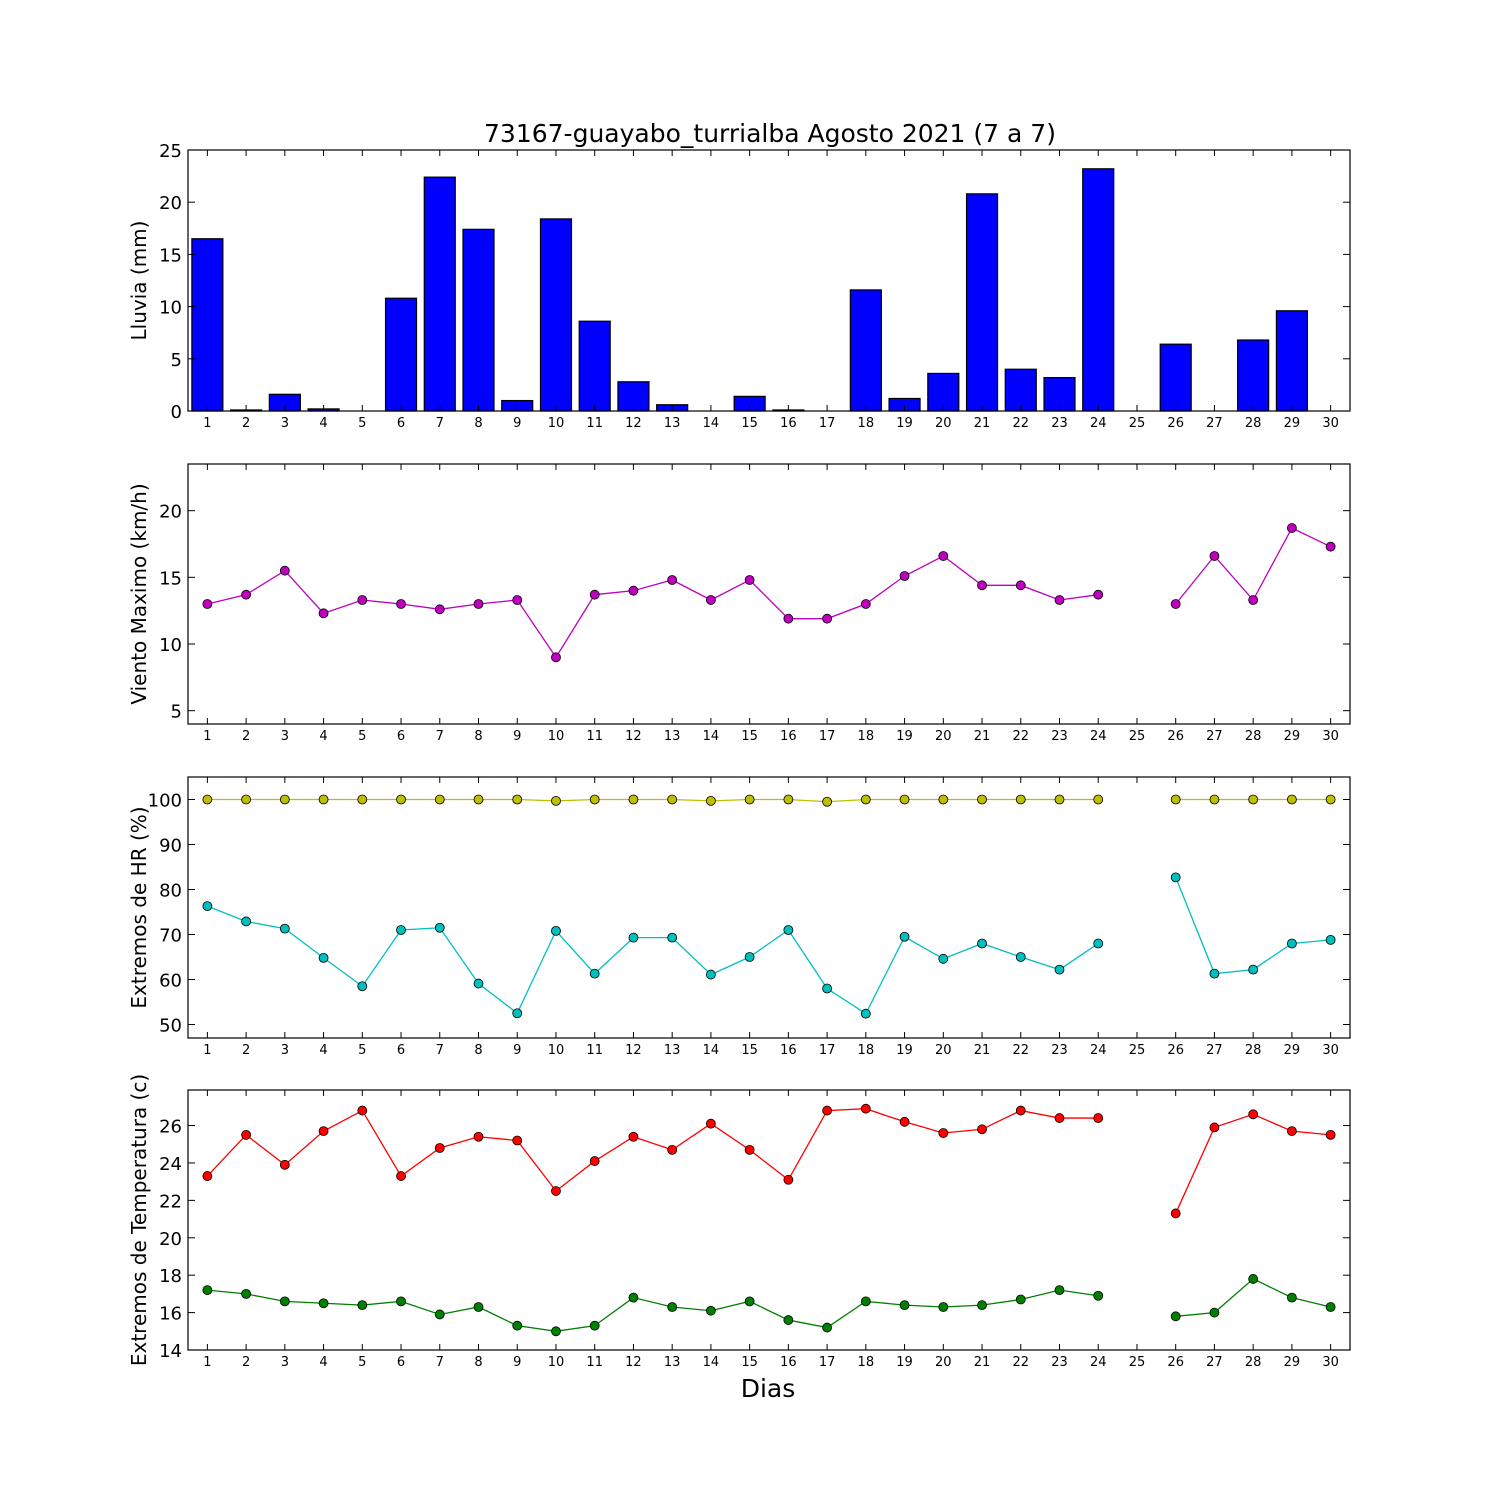 This screenshot has width=1500, height=1500. Describe the element at coordinates (594, 1362) in the screenshot. I see `x-tick-label: 11` at that location.